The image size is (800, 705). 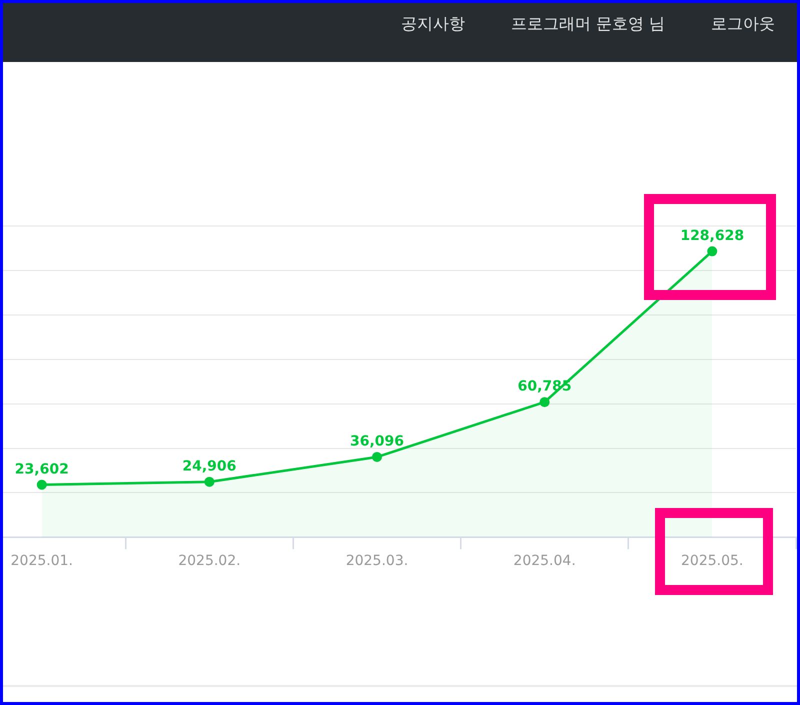 What do you see at coordinates (587, 24) in the screenshot?
I see `text: 프로그래머 문호영 님` at bounding box center [587, 24].